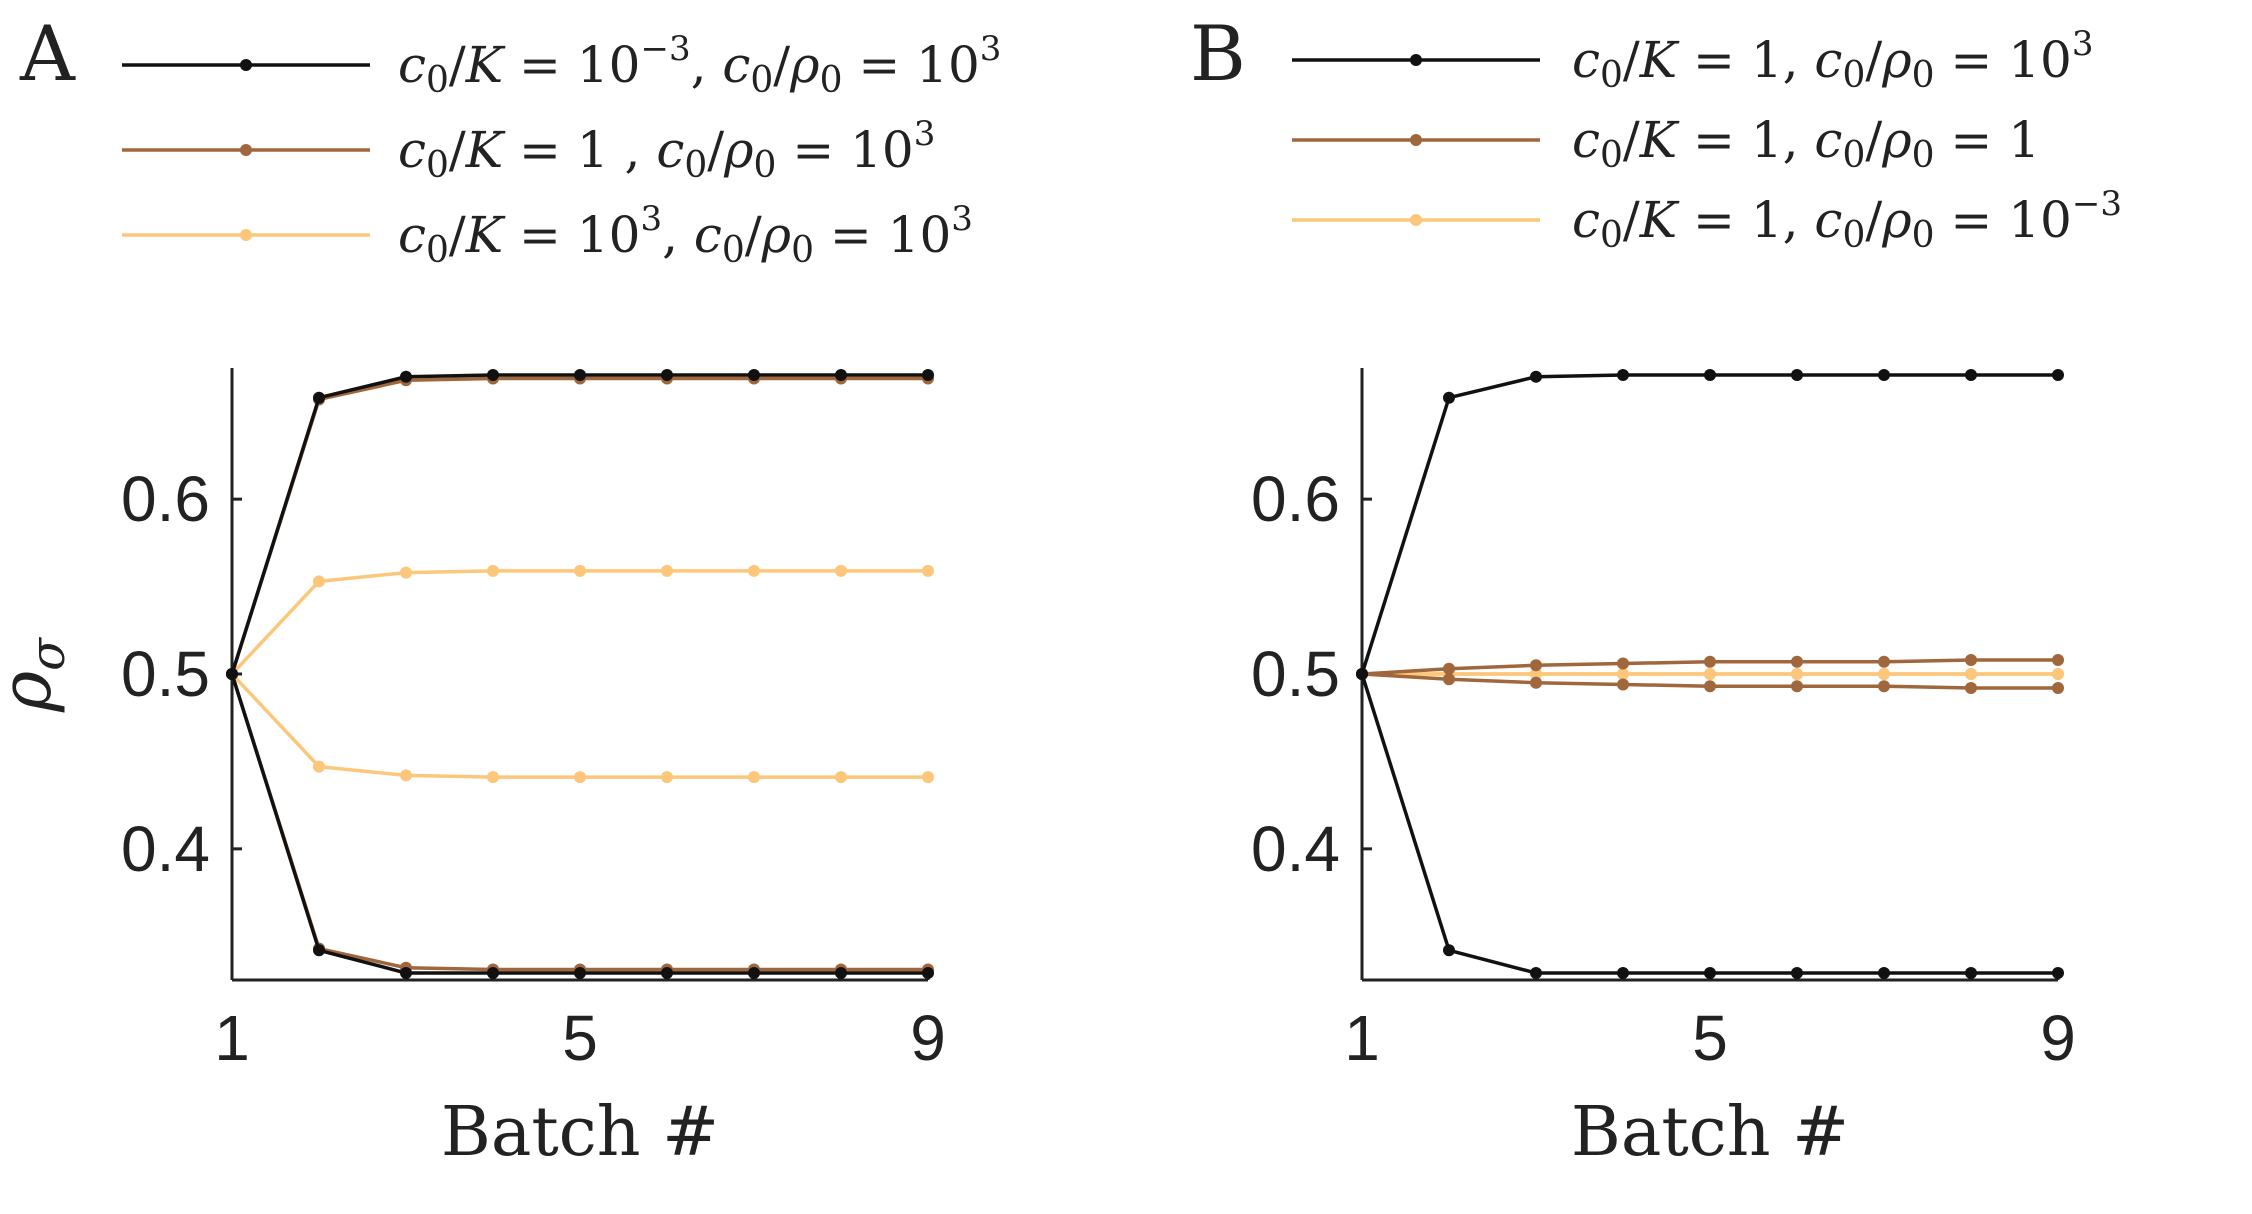 This screenshot has height=1214, width=2252. I want to click on series-light, so click(580, 622).